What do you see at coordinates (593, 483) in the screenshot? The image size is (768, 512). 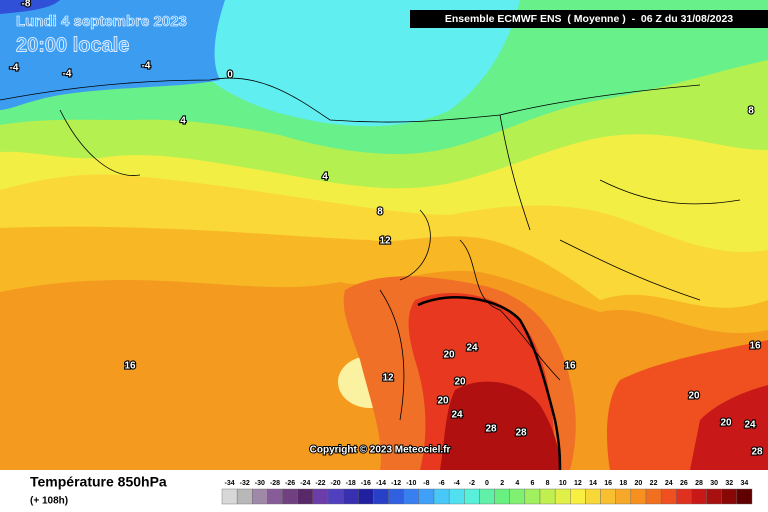 I see `legend-label: 14` at bounding box center [593, 483].